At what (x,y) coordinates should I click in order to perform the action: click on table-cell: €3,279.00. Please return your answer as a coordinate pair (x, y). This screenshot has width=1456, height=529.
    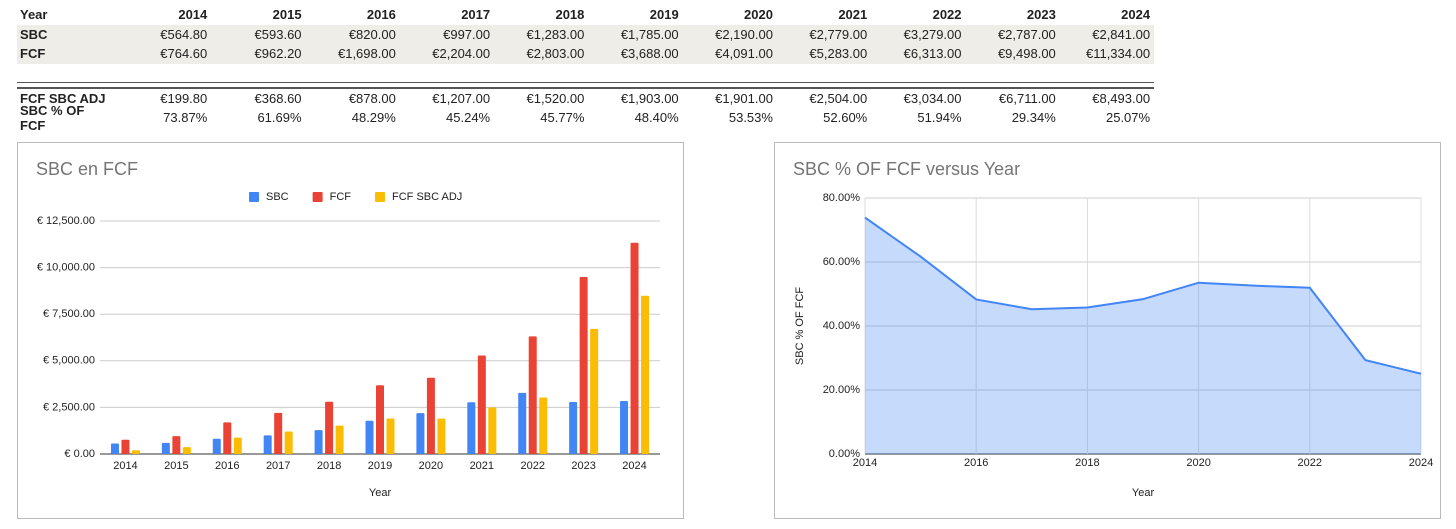
    Looking at the image, I should click on (932, 34).